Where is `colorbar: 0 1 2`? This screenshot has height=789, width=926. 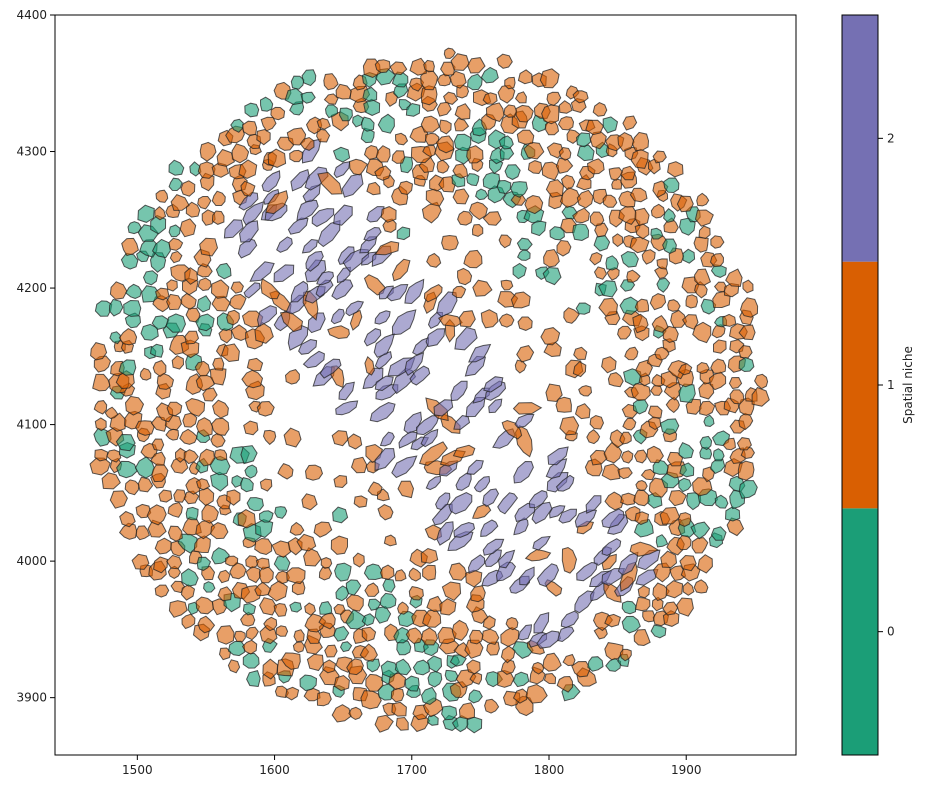 colorbar: 0 1 2 is located at coordinates (868, 385).